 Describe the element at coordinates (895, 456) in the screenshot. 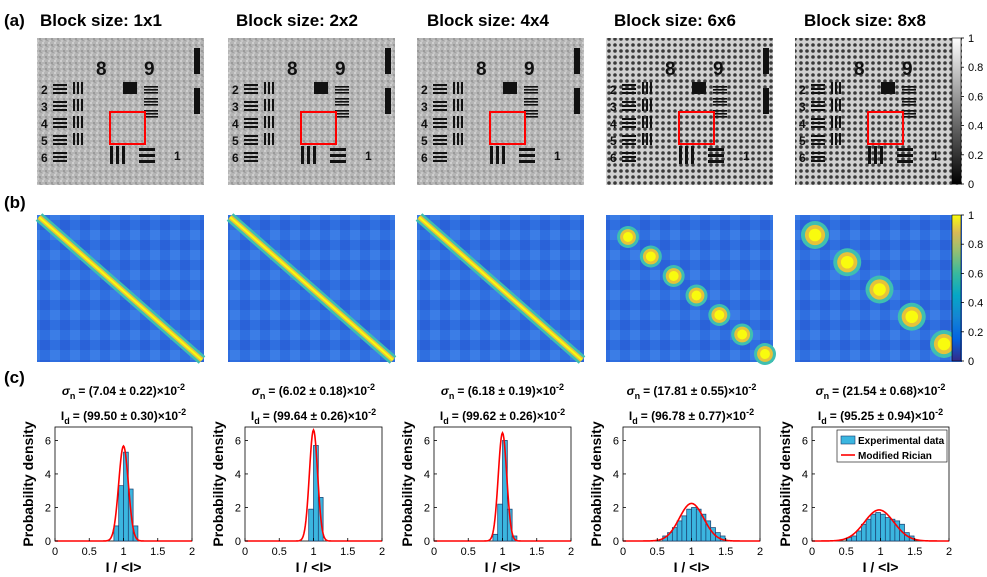

I see `legend-entry: Modified Rician` at that location.